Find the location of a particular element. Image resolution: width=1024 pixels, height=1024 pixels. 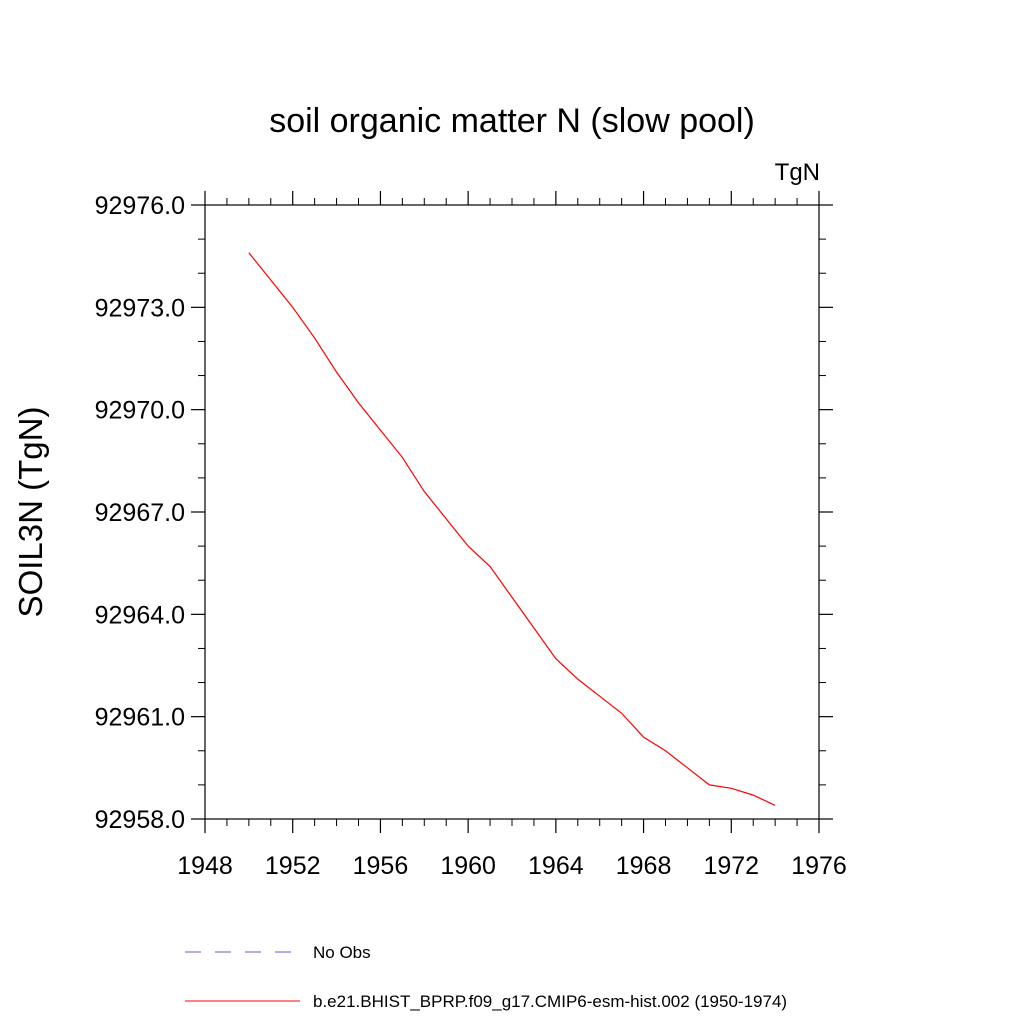

x-tick-label: 1956 is located at coordinates (381, 866).